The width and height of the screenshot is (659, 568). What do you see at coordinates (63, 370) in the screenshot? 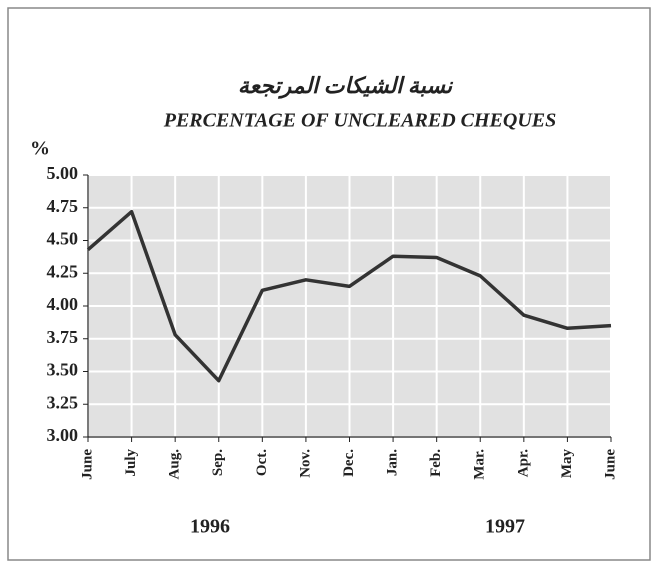
I see `y-tick-label: 3.50` at bounding box center [63, 370].